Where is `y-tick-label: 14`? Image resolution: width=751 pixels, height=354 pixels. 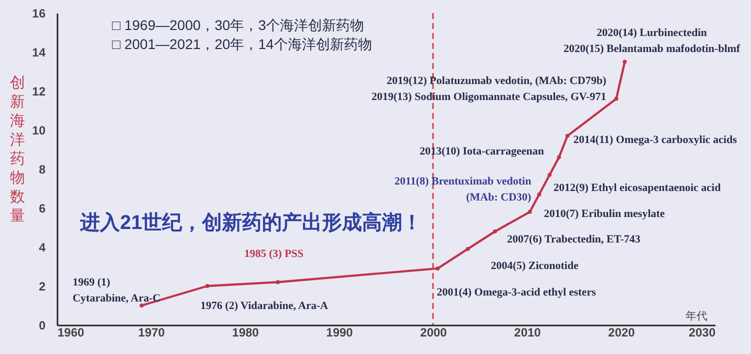 y-tick-label: 14 is located at coordinates (39, 53).